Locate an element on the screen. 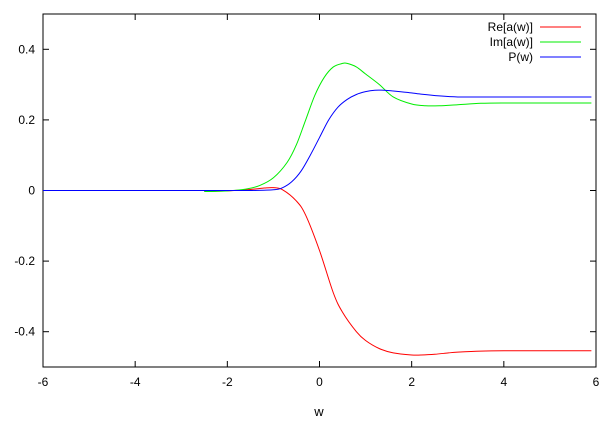  legend-label-re-a-w: Re[a(w)] is located at coordinates (510, 27).